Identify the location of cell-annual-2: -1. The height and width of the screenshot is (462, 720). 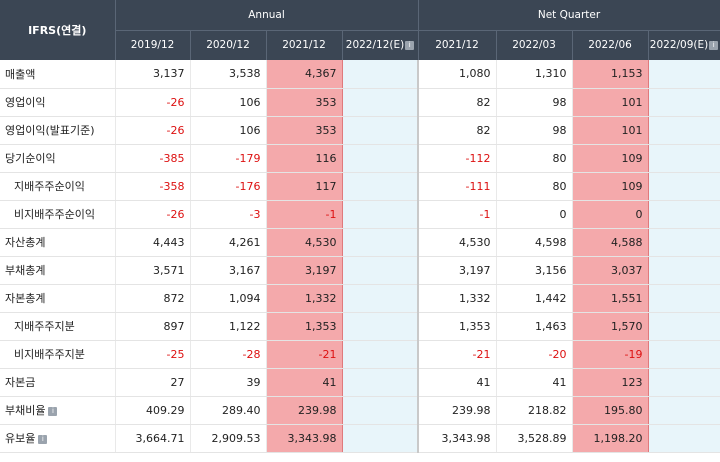
(304, 214).